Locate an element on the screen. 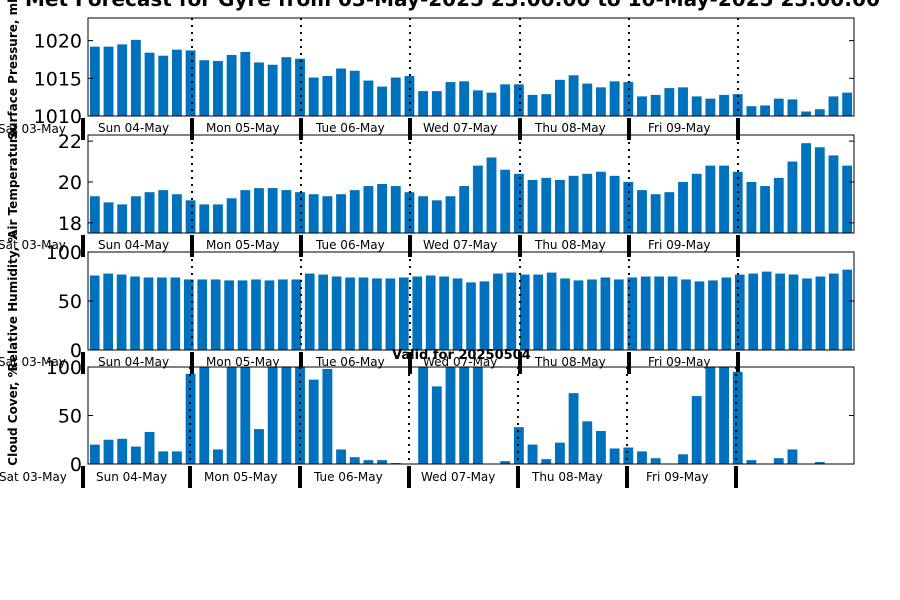 The width and height of the screenshot is (900, 600). day-label: Wed 07-May is located at coordinates (460, 128).